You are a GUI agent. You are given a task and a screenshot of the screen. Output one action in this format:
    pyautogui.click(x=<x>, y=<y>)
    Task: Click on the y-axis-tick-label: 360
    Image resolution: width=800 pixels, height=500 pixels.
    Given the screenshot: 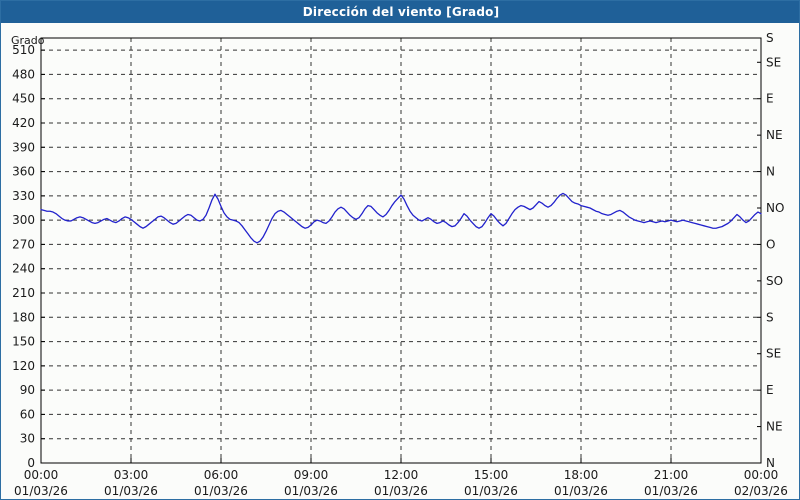 What is the action you would take?
    pyautogui.click(x=23, y=172)
    